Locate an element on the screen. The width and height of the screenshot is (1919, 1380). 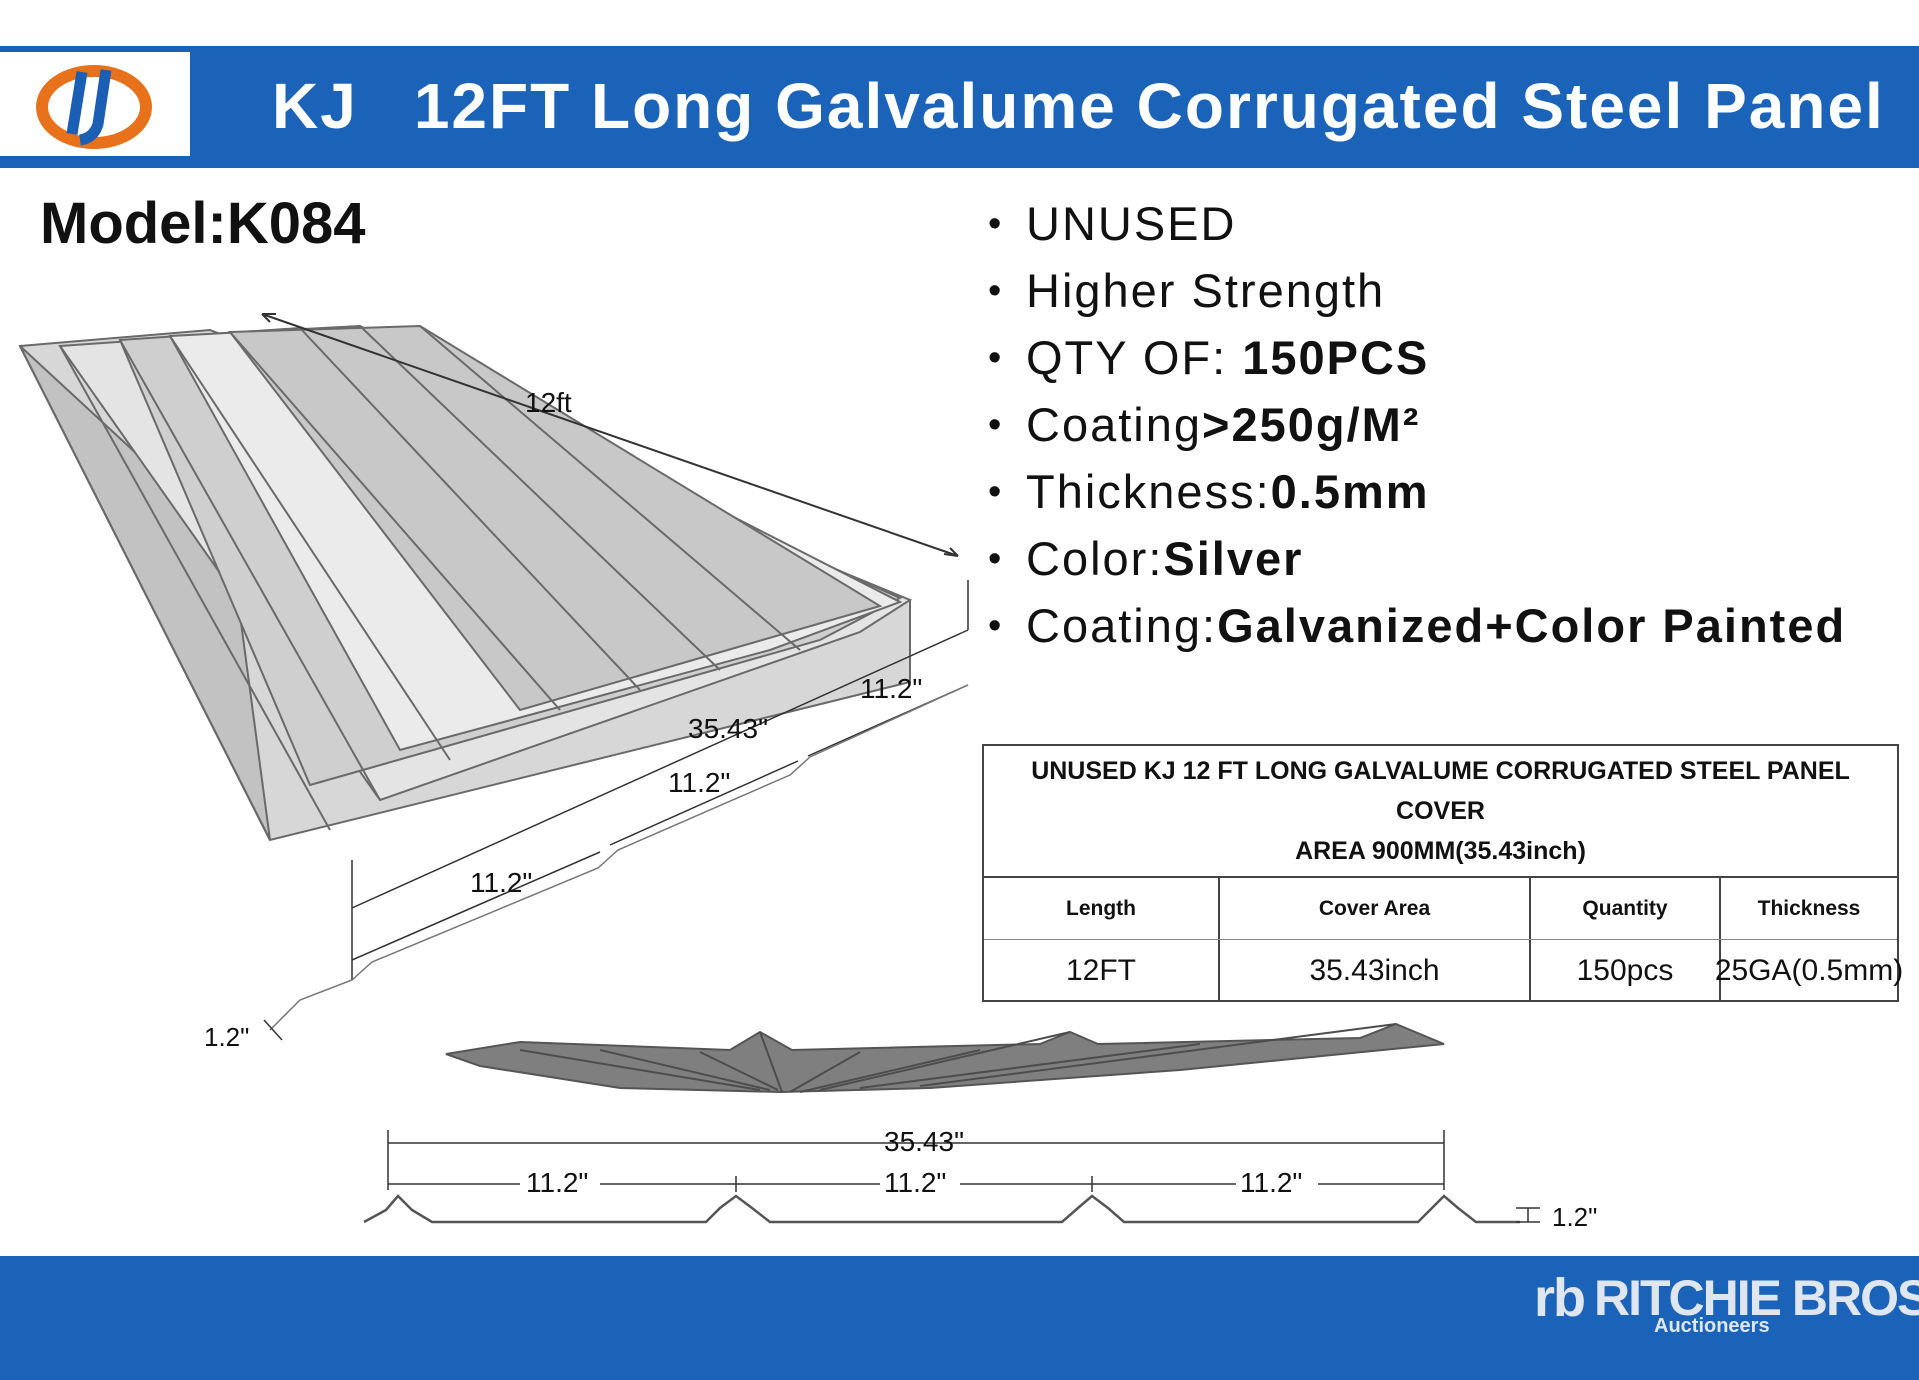
table-header-row: Length Cover Area Quantity Thickness is located at coordinates (1440, 909).